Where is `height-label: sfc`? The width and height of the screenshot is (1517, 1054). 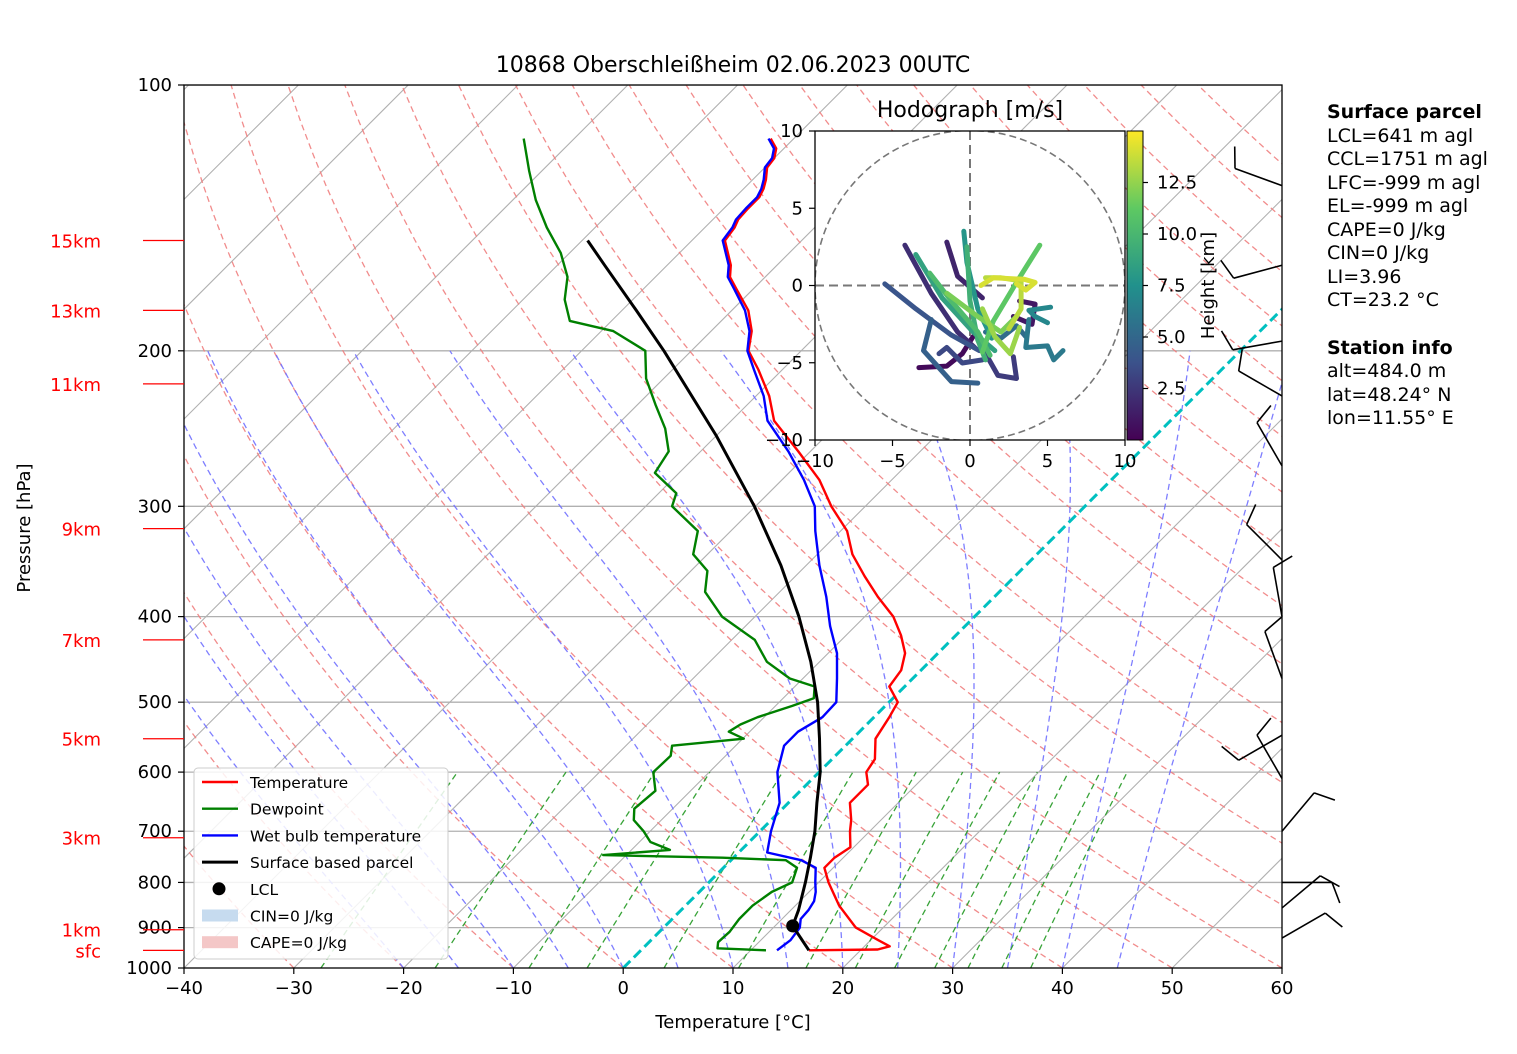
height-label: sfc is located at coordinates (88, 951).